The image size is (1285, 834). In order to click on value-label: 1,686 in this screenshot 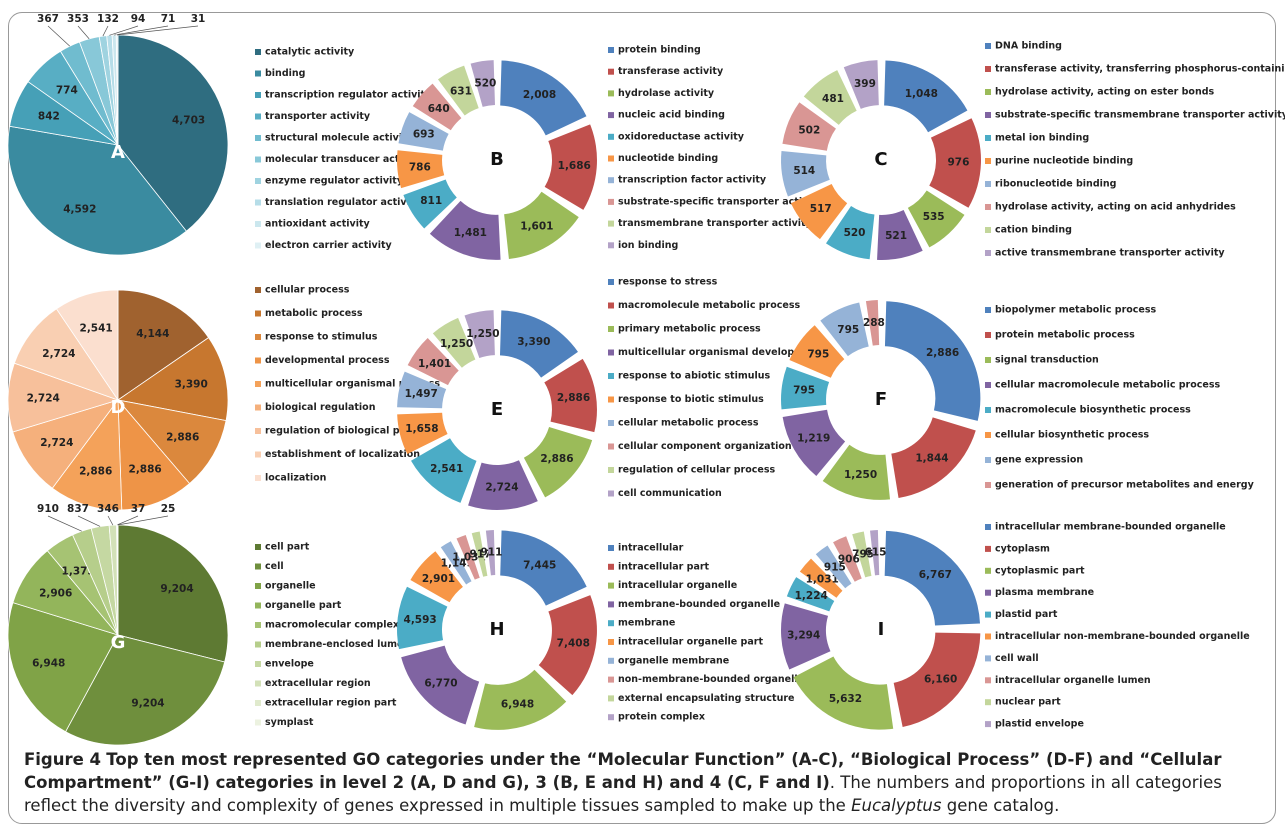, I will do `click(574, 166)`.